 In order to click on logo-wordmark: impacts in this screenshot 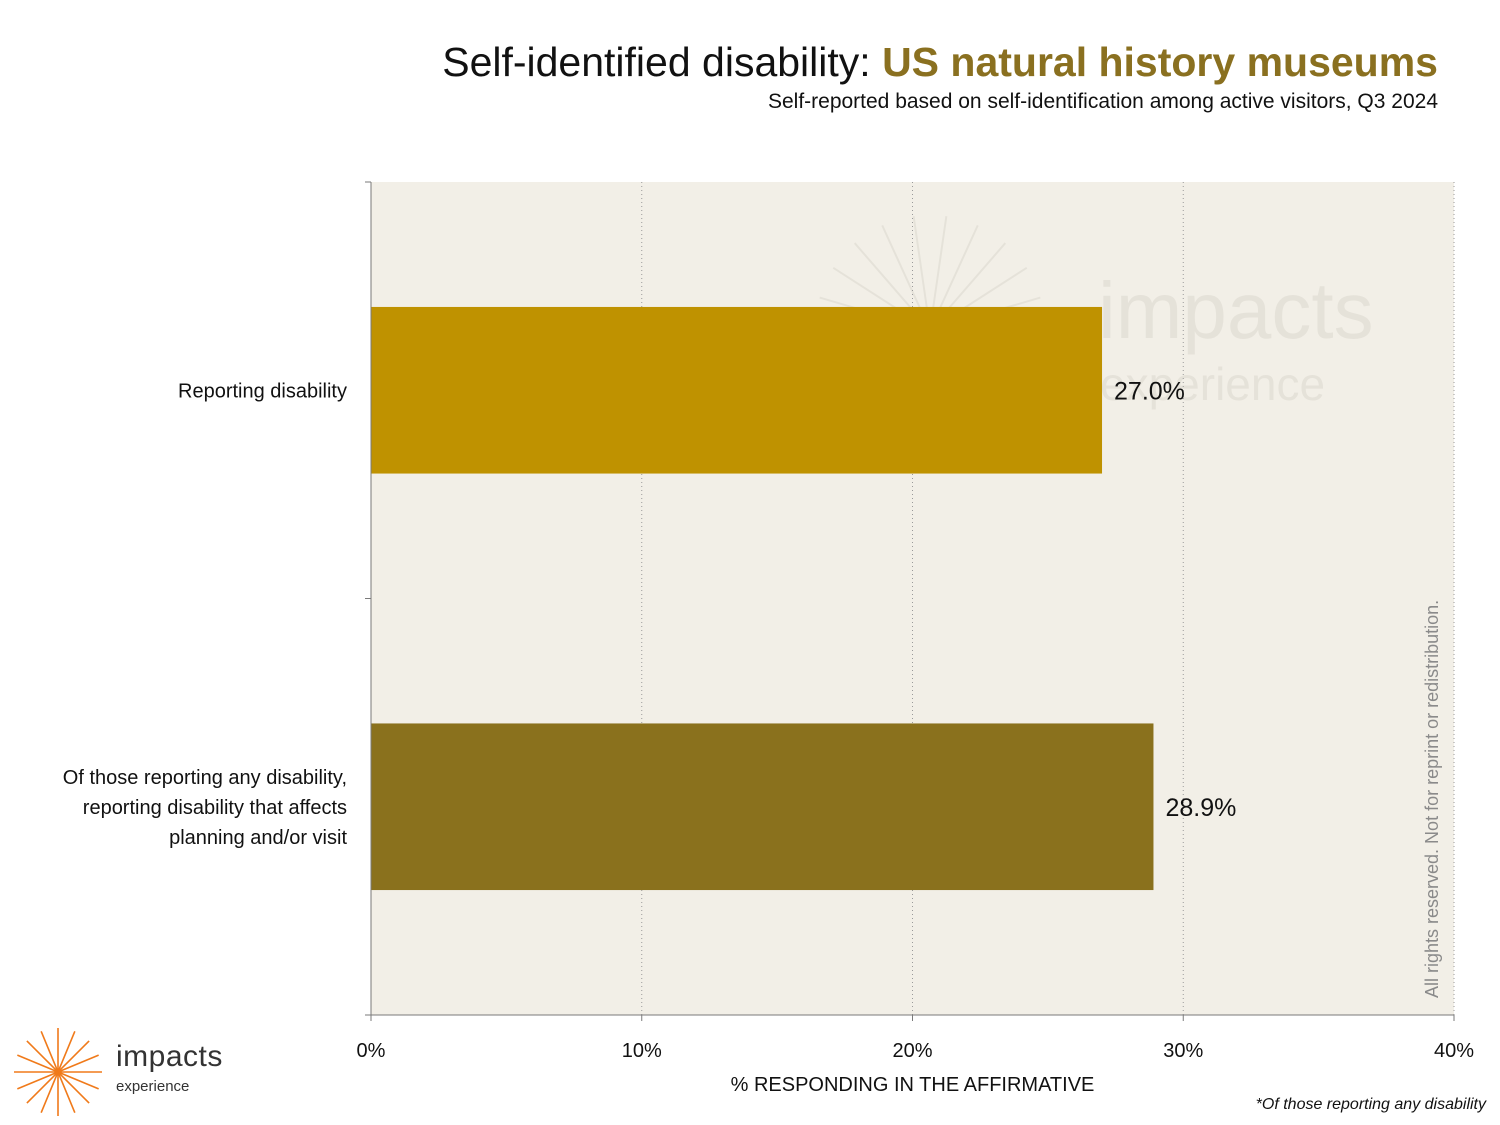, I will do `click(169, 1056)`.